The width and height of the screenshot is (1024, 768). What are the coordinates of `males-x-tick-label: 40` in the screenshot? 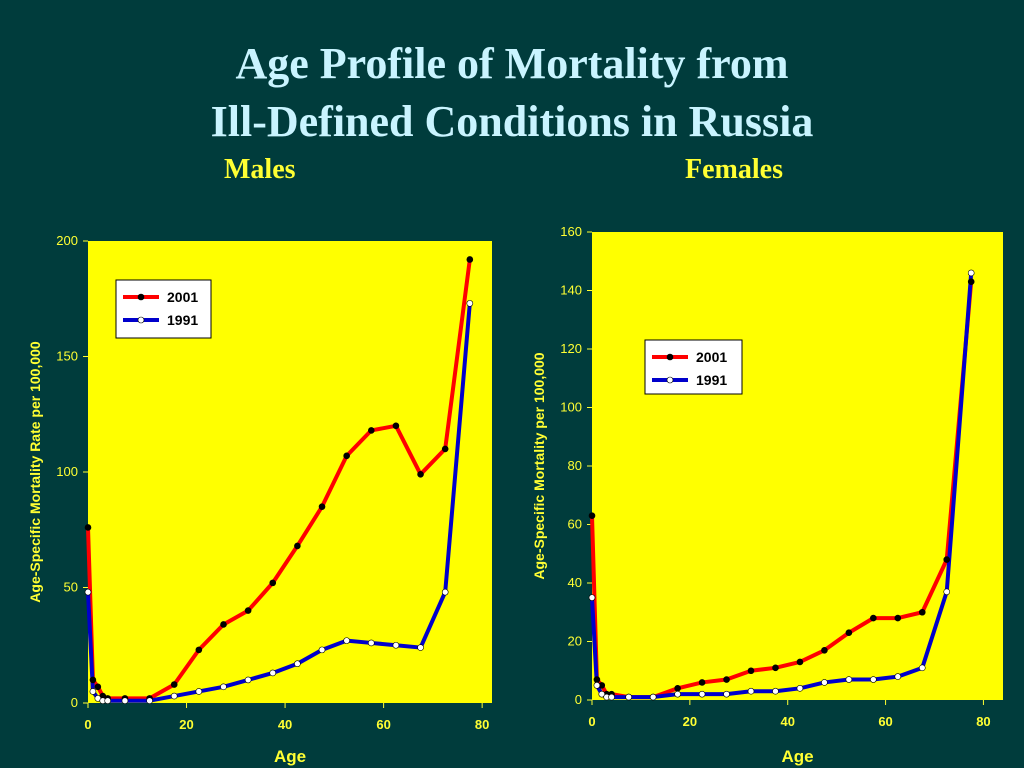 It's located at (285, 724).